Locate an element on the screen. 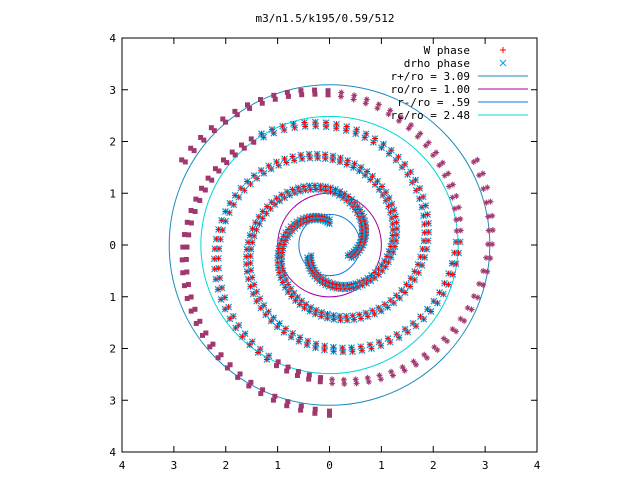  legend-plus-swatch is located at coordinates (503, 50).